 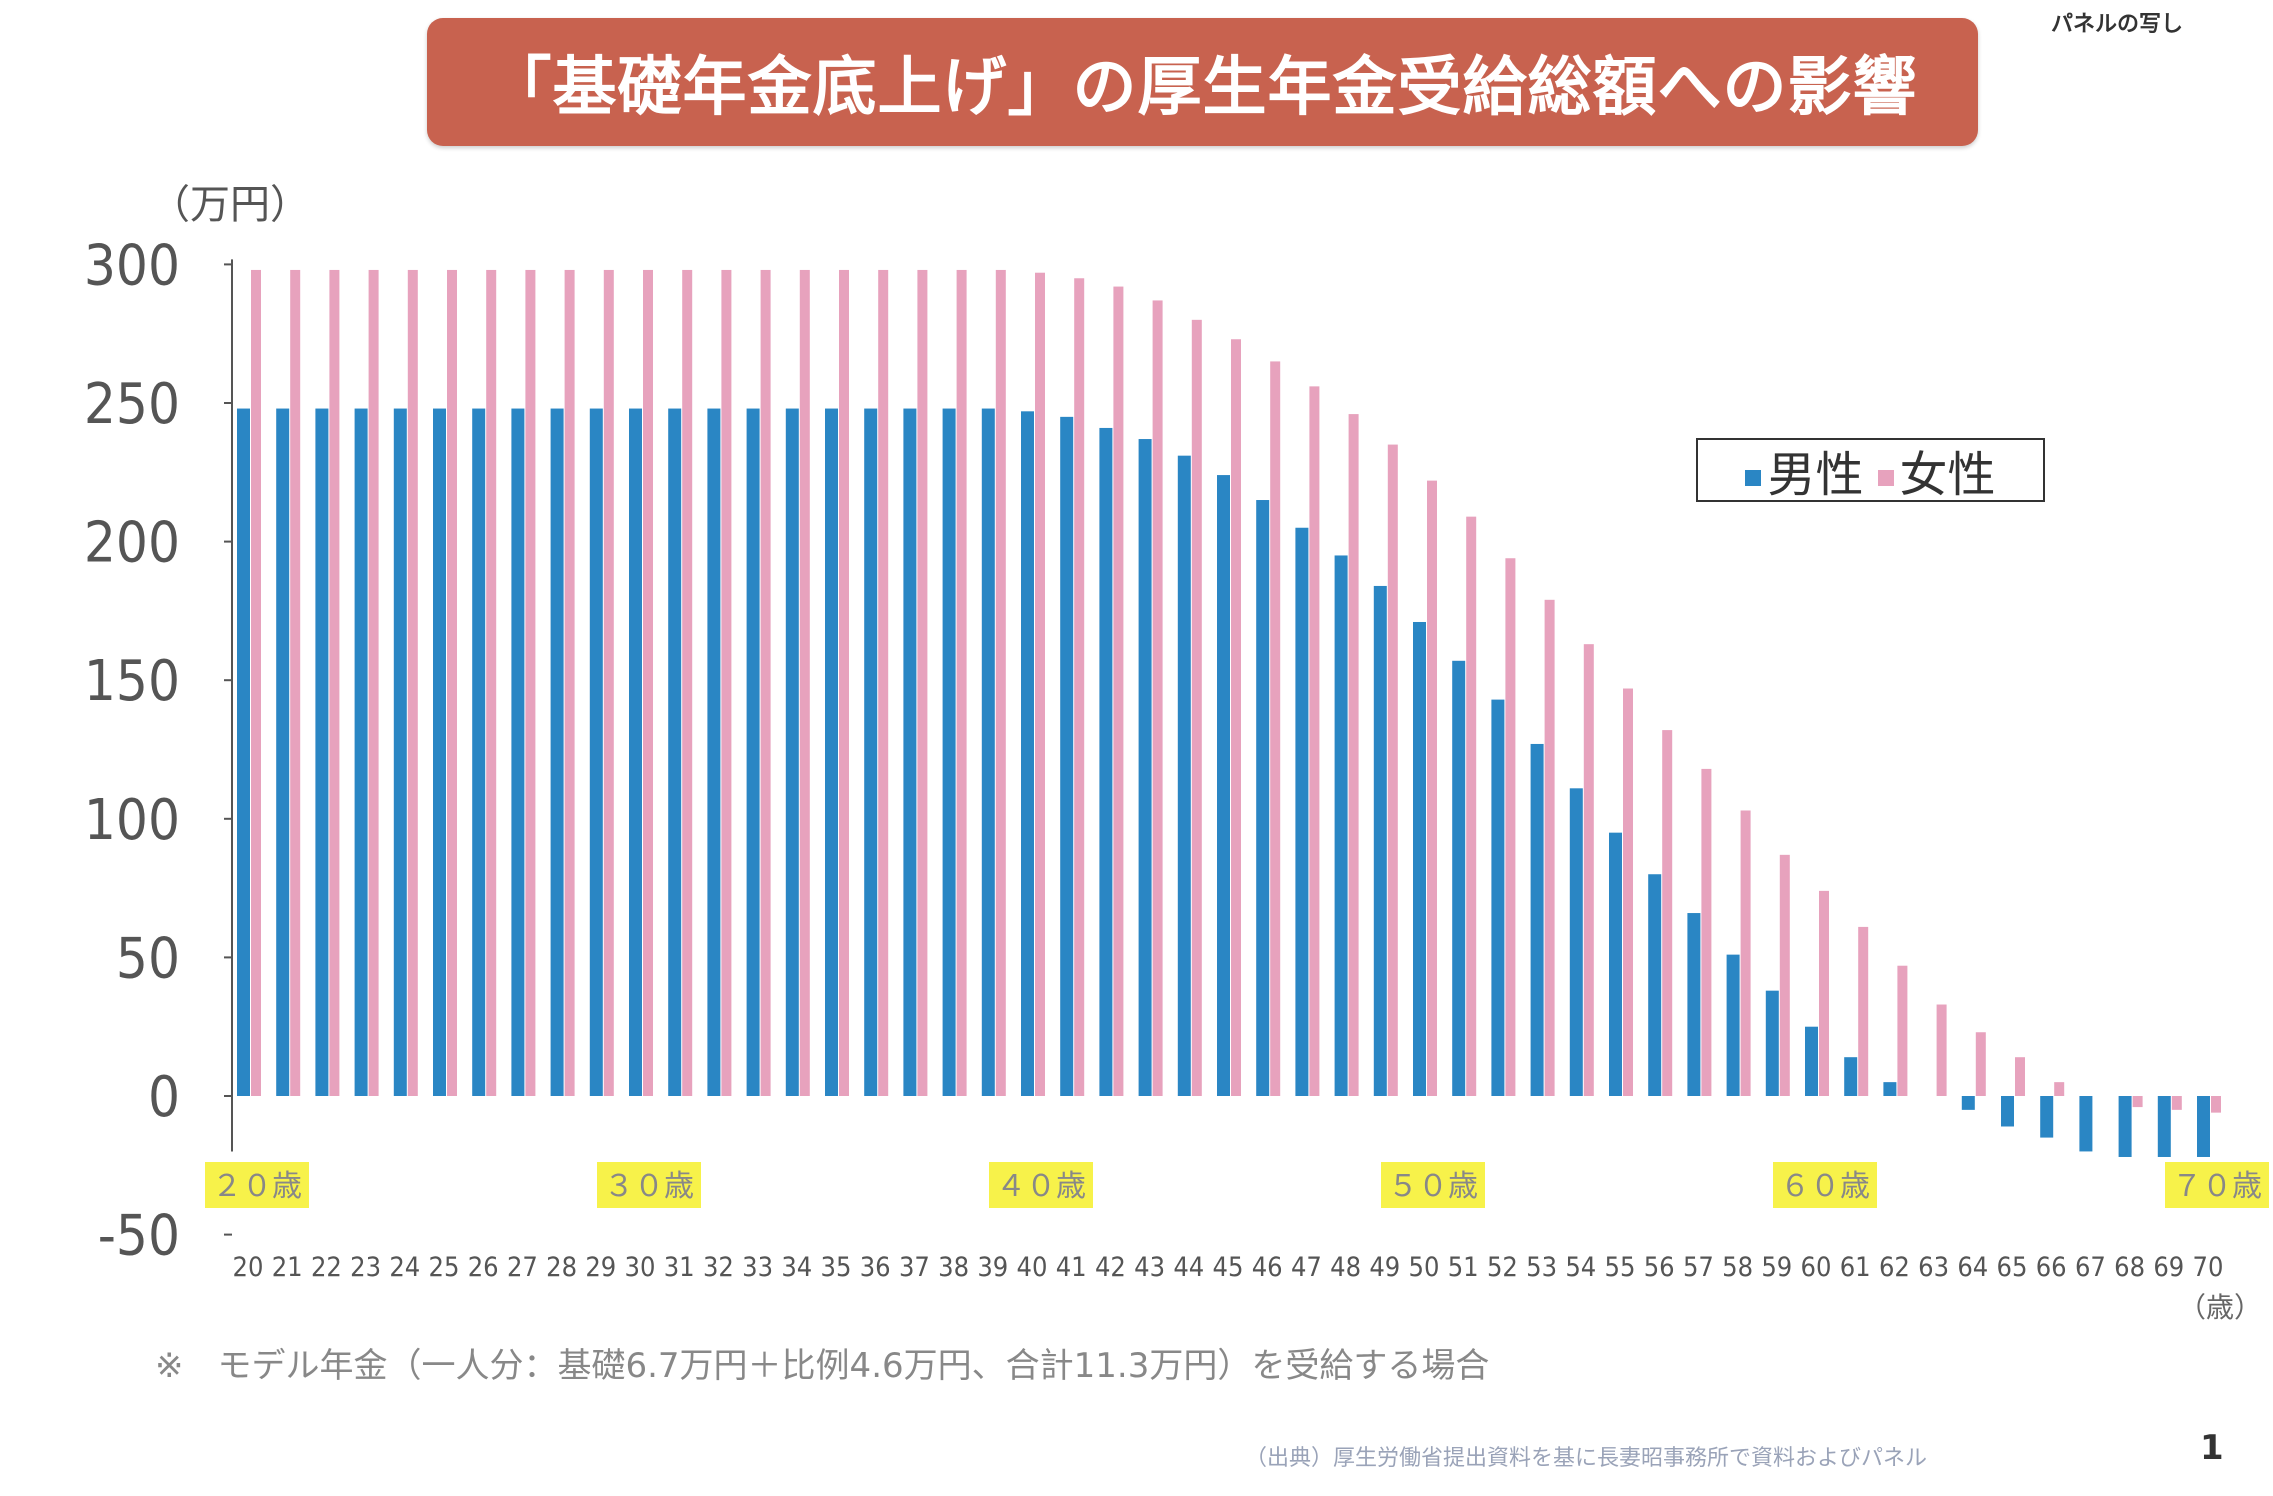 I want to click on x-tick-label: 63, so click(x=1933, y=1267).